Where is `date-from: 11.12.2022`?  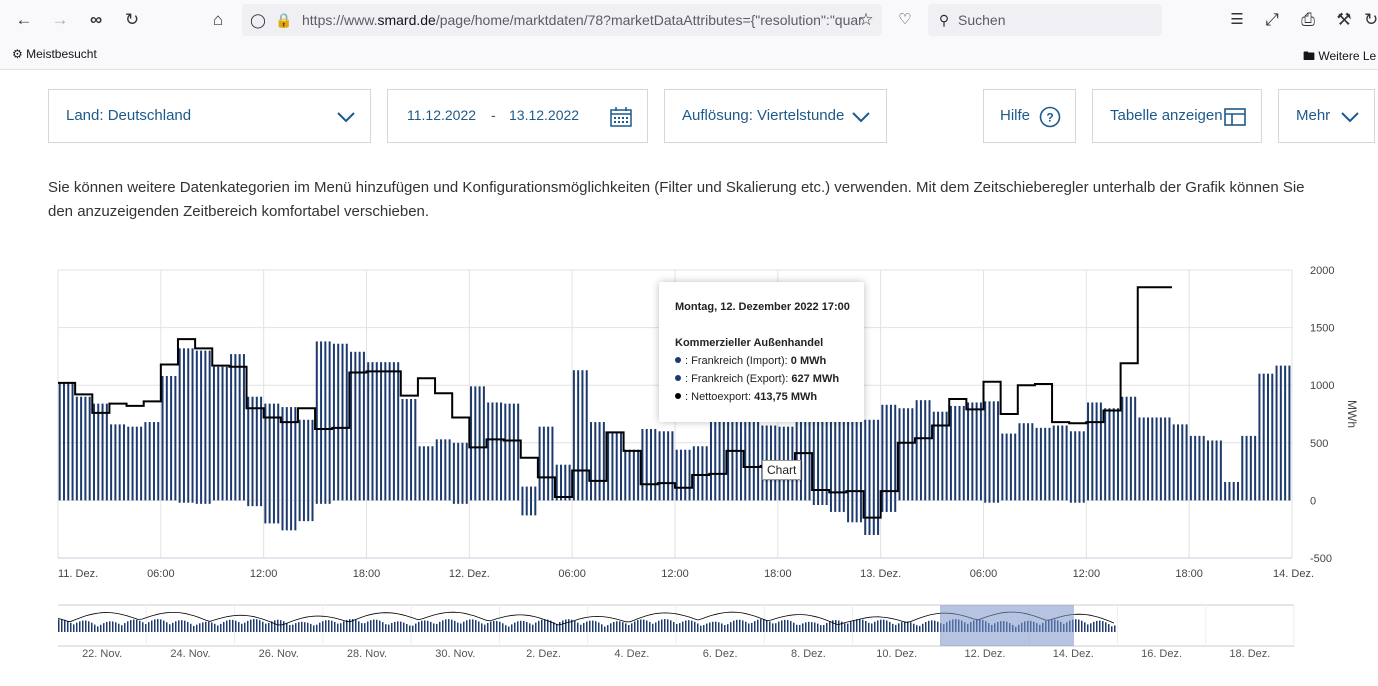 date-from: 11.12.2022 is located at coordinates (442, 115).